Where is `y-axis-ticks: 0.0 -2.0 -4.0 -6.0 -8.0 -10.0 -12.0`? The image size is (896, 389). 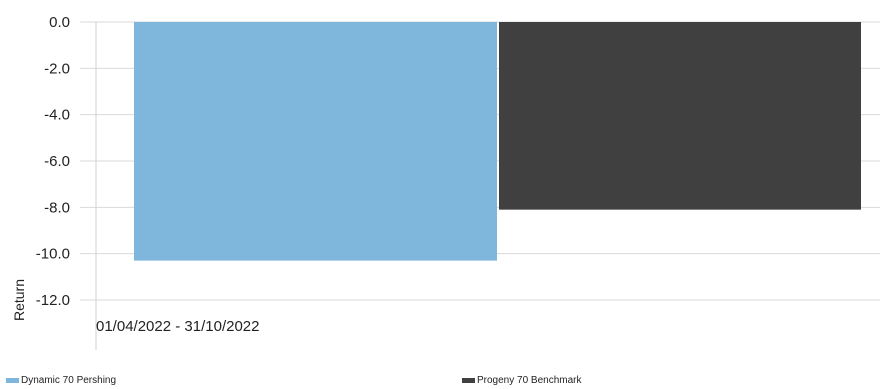
y-axis-ticks: 0.0 -2.0 -4.0 -6.0 -8.0 -10.0 -12.0 is located at coordinates (53, 161).